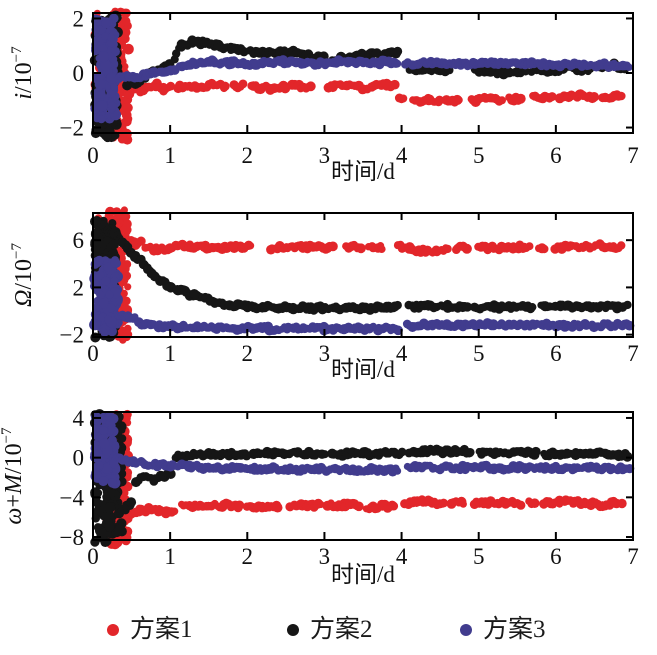 The height and width of the screenshot is (655, 657). I want to click on legend: 方案1 方案2 方案3, so click(328, 630).